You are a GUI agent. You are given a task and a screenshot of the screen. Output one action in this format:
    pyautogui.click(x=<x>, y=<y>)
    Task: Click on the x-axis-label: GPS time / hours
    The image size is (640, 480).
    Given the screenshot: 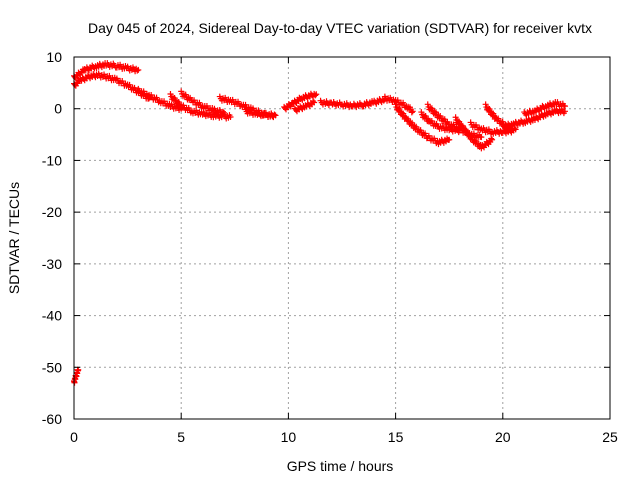 What is the action you would take?
    pyautogui.click(x=340, y=466)
    